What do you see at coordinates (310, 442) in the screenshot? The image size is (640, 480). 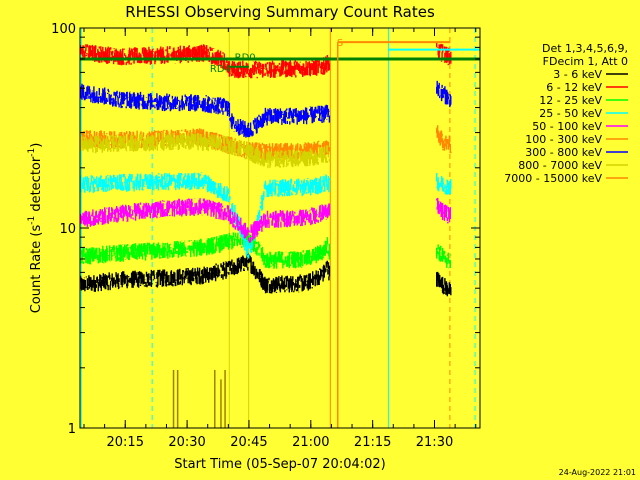 I see `x-tick-label-21-00: 21:00` at bounding box center [310, 442].